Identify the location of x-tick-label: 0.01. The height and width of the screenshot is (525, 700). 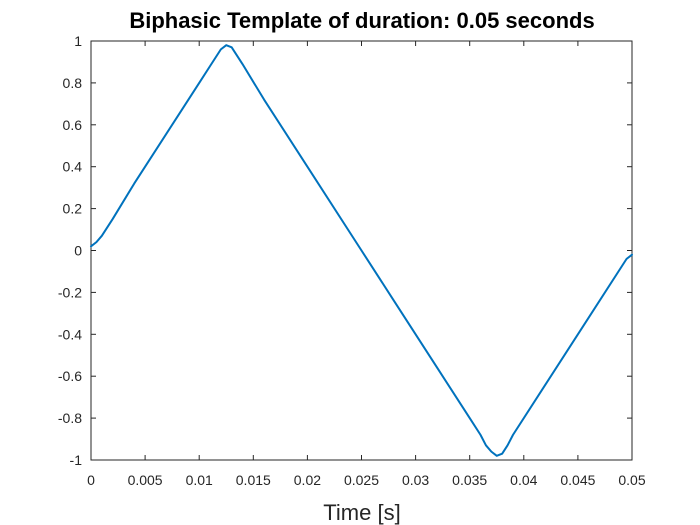
(199, 480).